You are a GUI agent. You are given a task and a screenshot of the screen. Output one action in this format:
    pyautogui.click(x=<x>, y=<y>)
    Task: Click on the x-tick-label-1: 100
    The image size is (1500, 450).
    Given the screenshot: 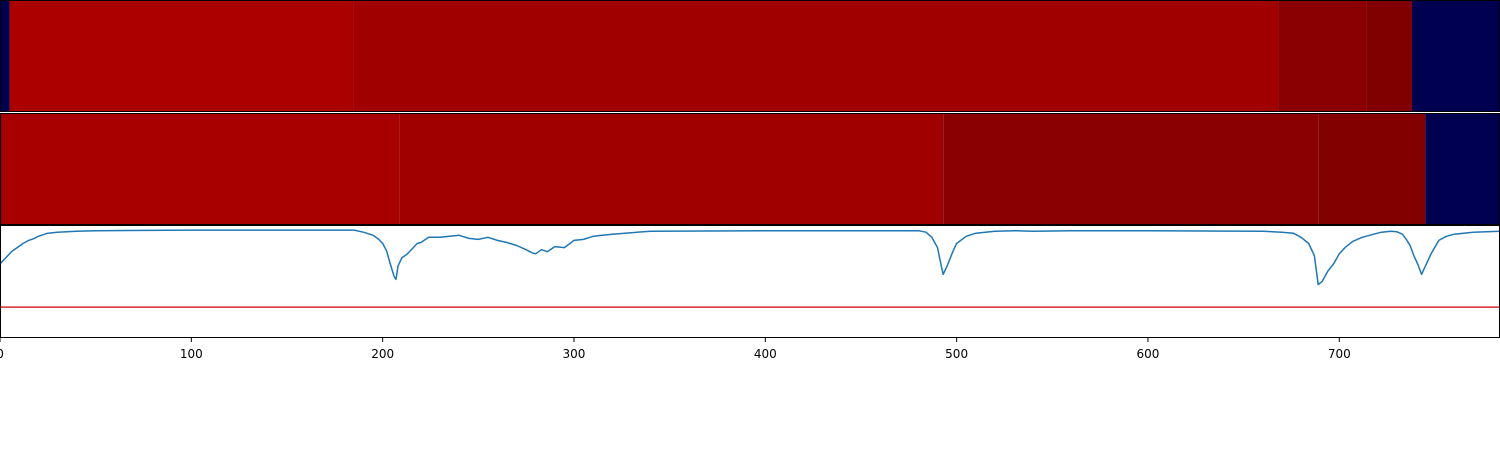 What is the action you would take?
    pyautogui.click(x=191, y=354)
    